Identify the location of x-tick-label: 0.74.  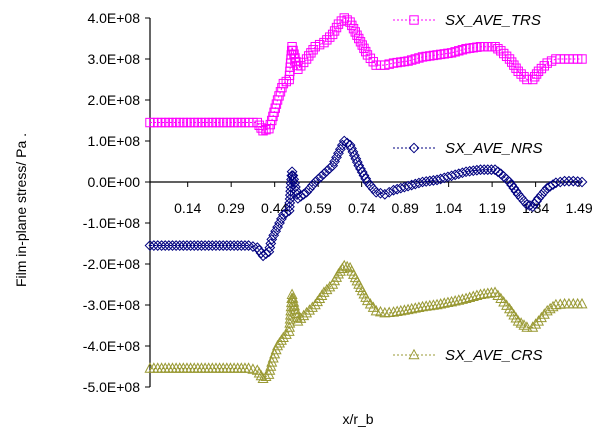
(361, 208).